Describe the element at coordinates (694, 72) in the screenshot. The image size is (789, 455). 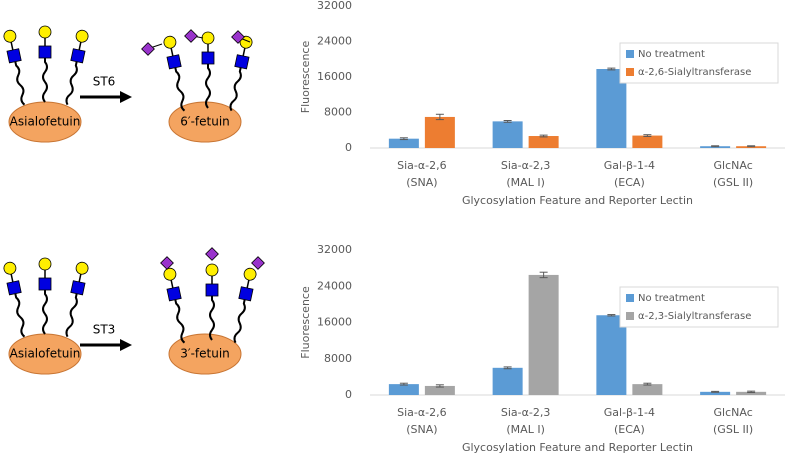
I see `legend-label: α-2,6-Sialyltransferase` at that location.